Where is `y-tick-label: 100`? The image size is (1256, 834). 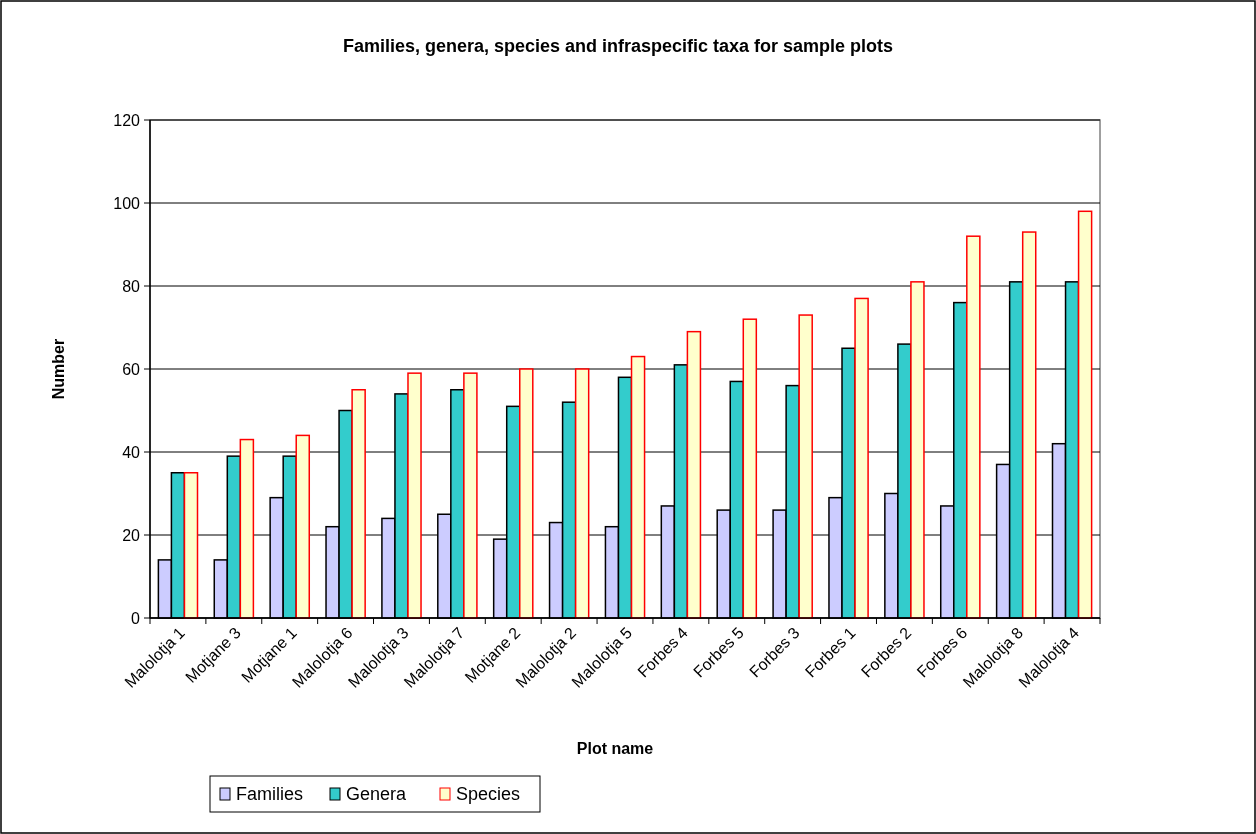 y-tick-label: 100 is located at coordinates (127, 203).